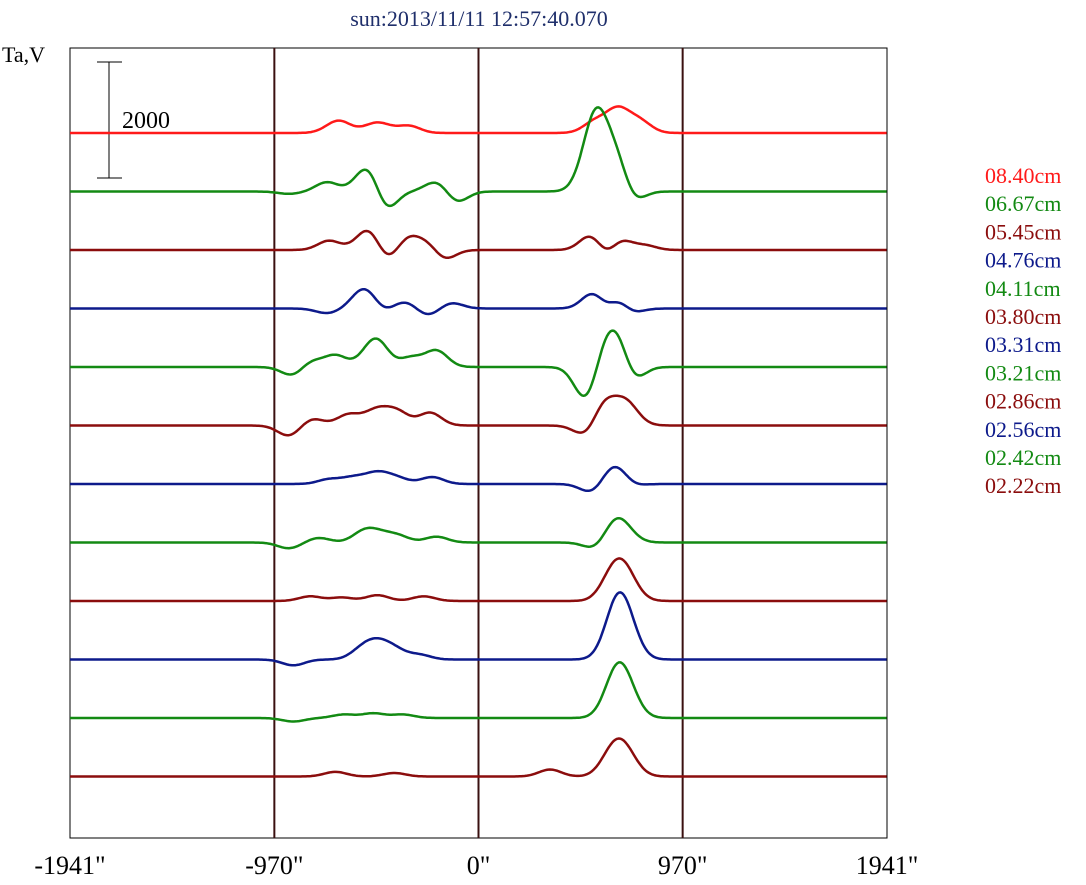 This screenshot has height=885, width=1086. Describe the element at coordinates (479, 18) in the screenshot. I see `chart-title: sun:2013/11/11 12:57:40.070` at that location.